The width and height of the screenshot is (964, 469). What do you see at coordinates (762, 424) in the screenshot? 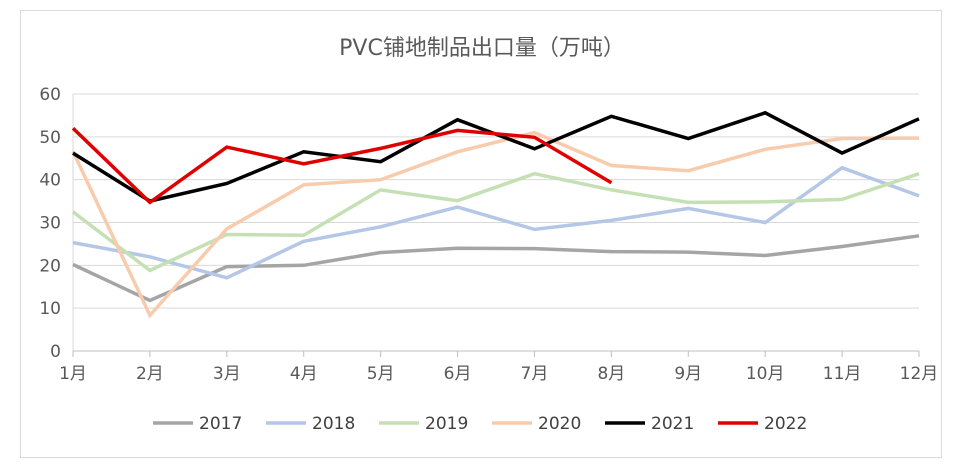
I see `legend-item-2022: 2022` at bounding box center [762, 424].